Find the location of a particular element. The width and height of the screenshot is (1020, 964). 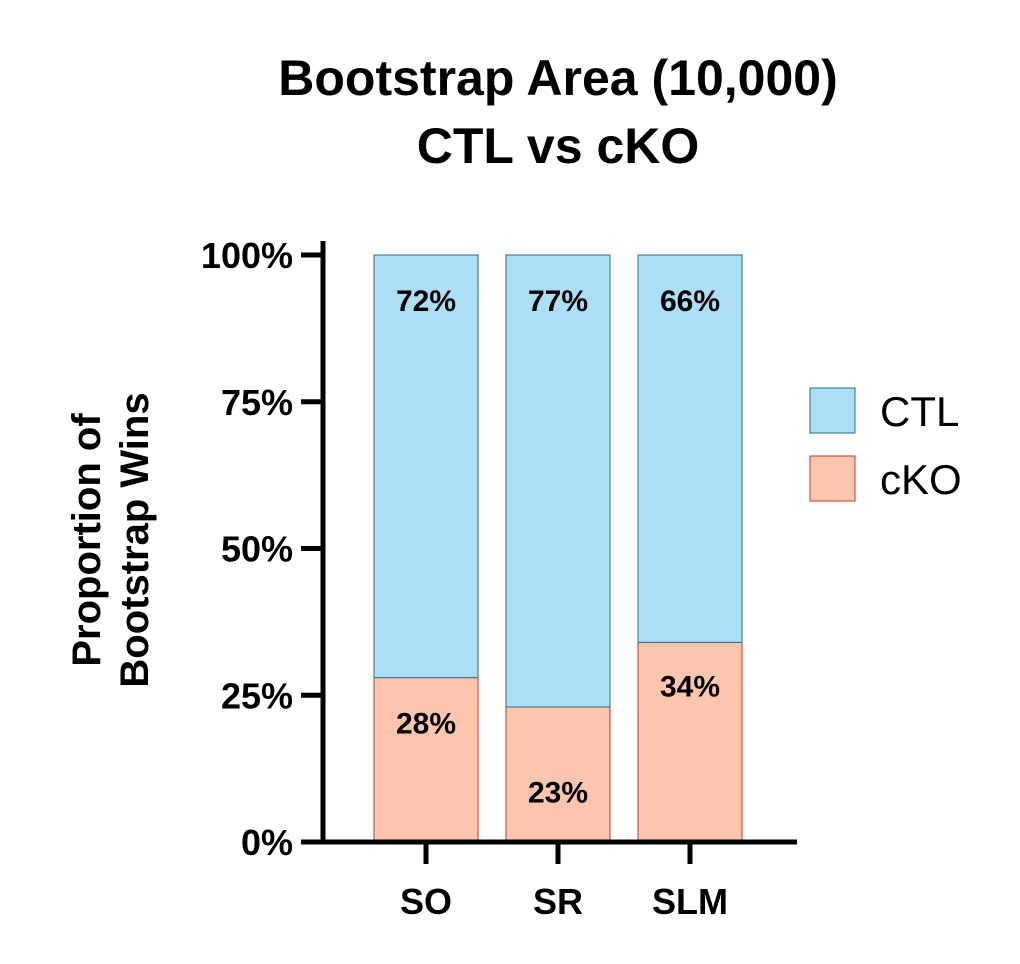

legend-label-cko: cKO is located at coordinates (921, 479).